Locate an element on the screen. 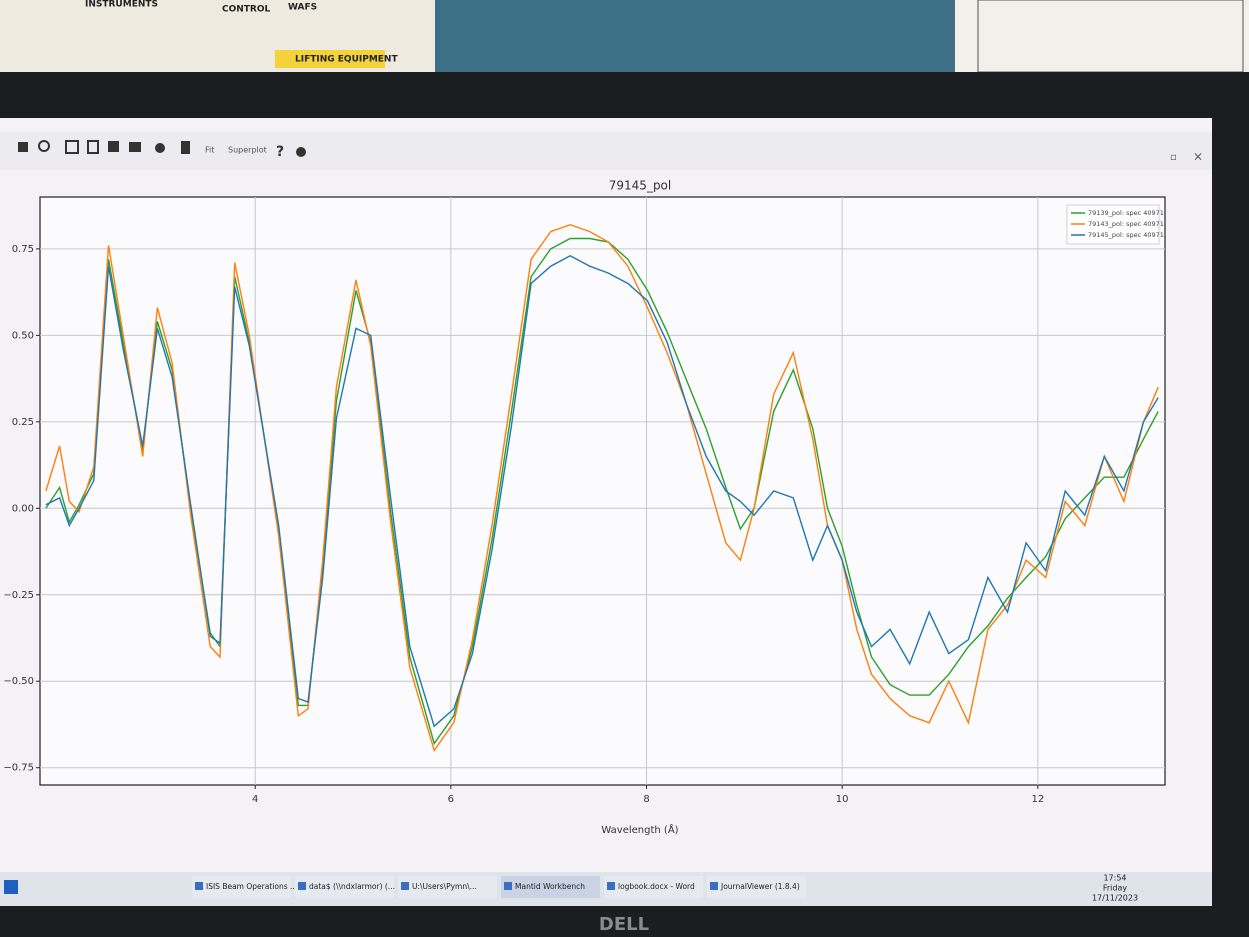 The width and height of the screenshot is (1249, 937). chart-title: 79145_pol is located at coordinates (640, 186).